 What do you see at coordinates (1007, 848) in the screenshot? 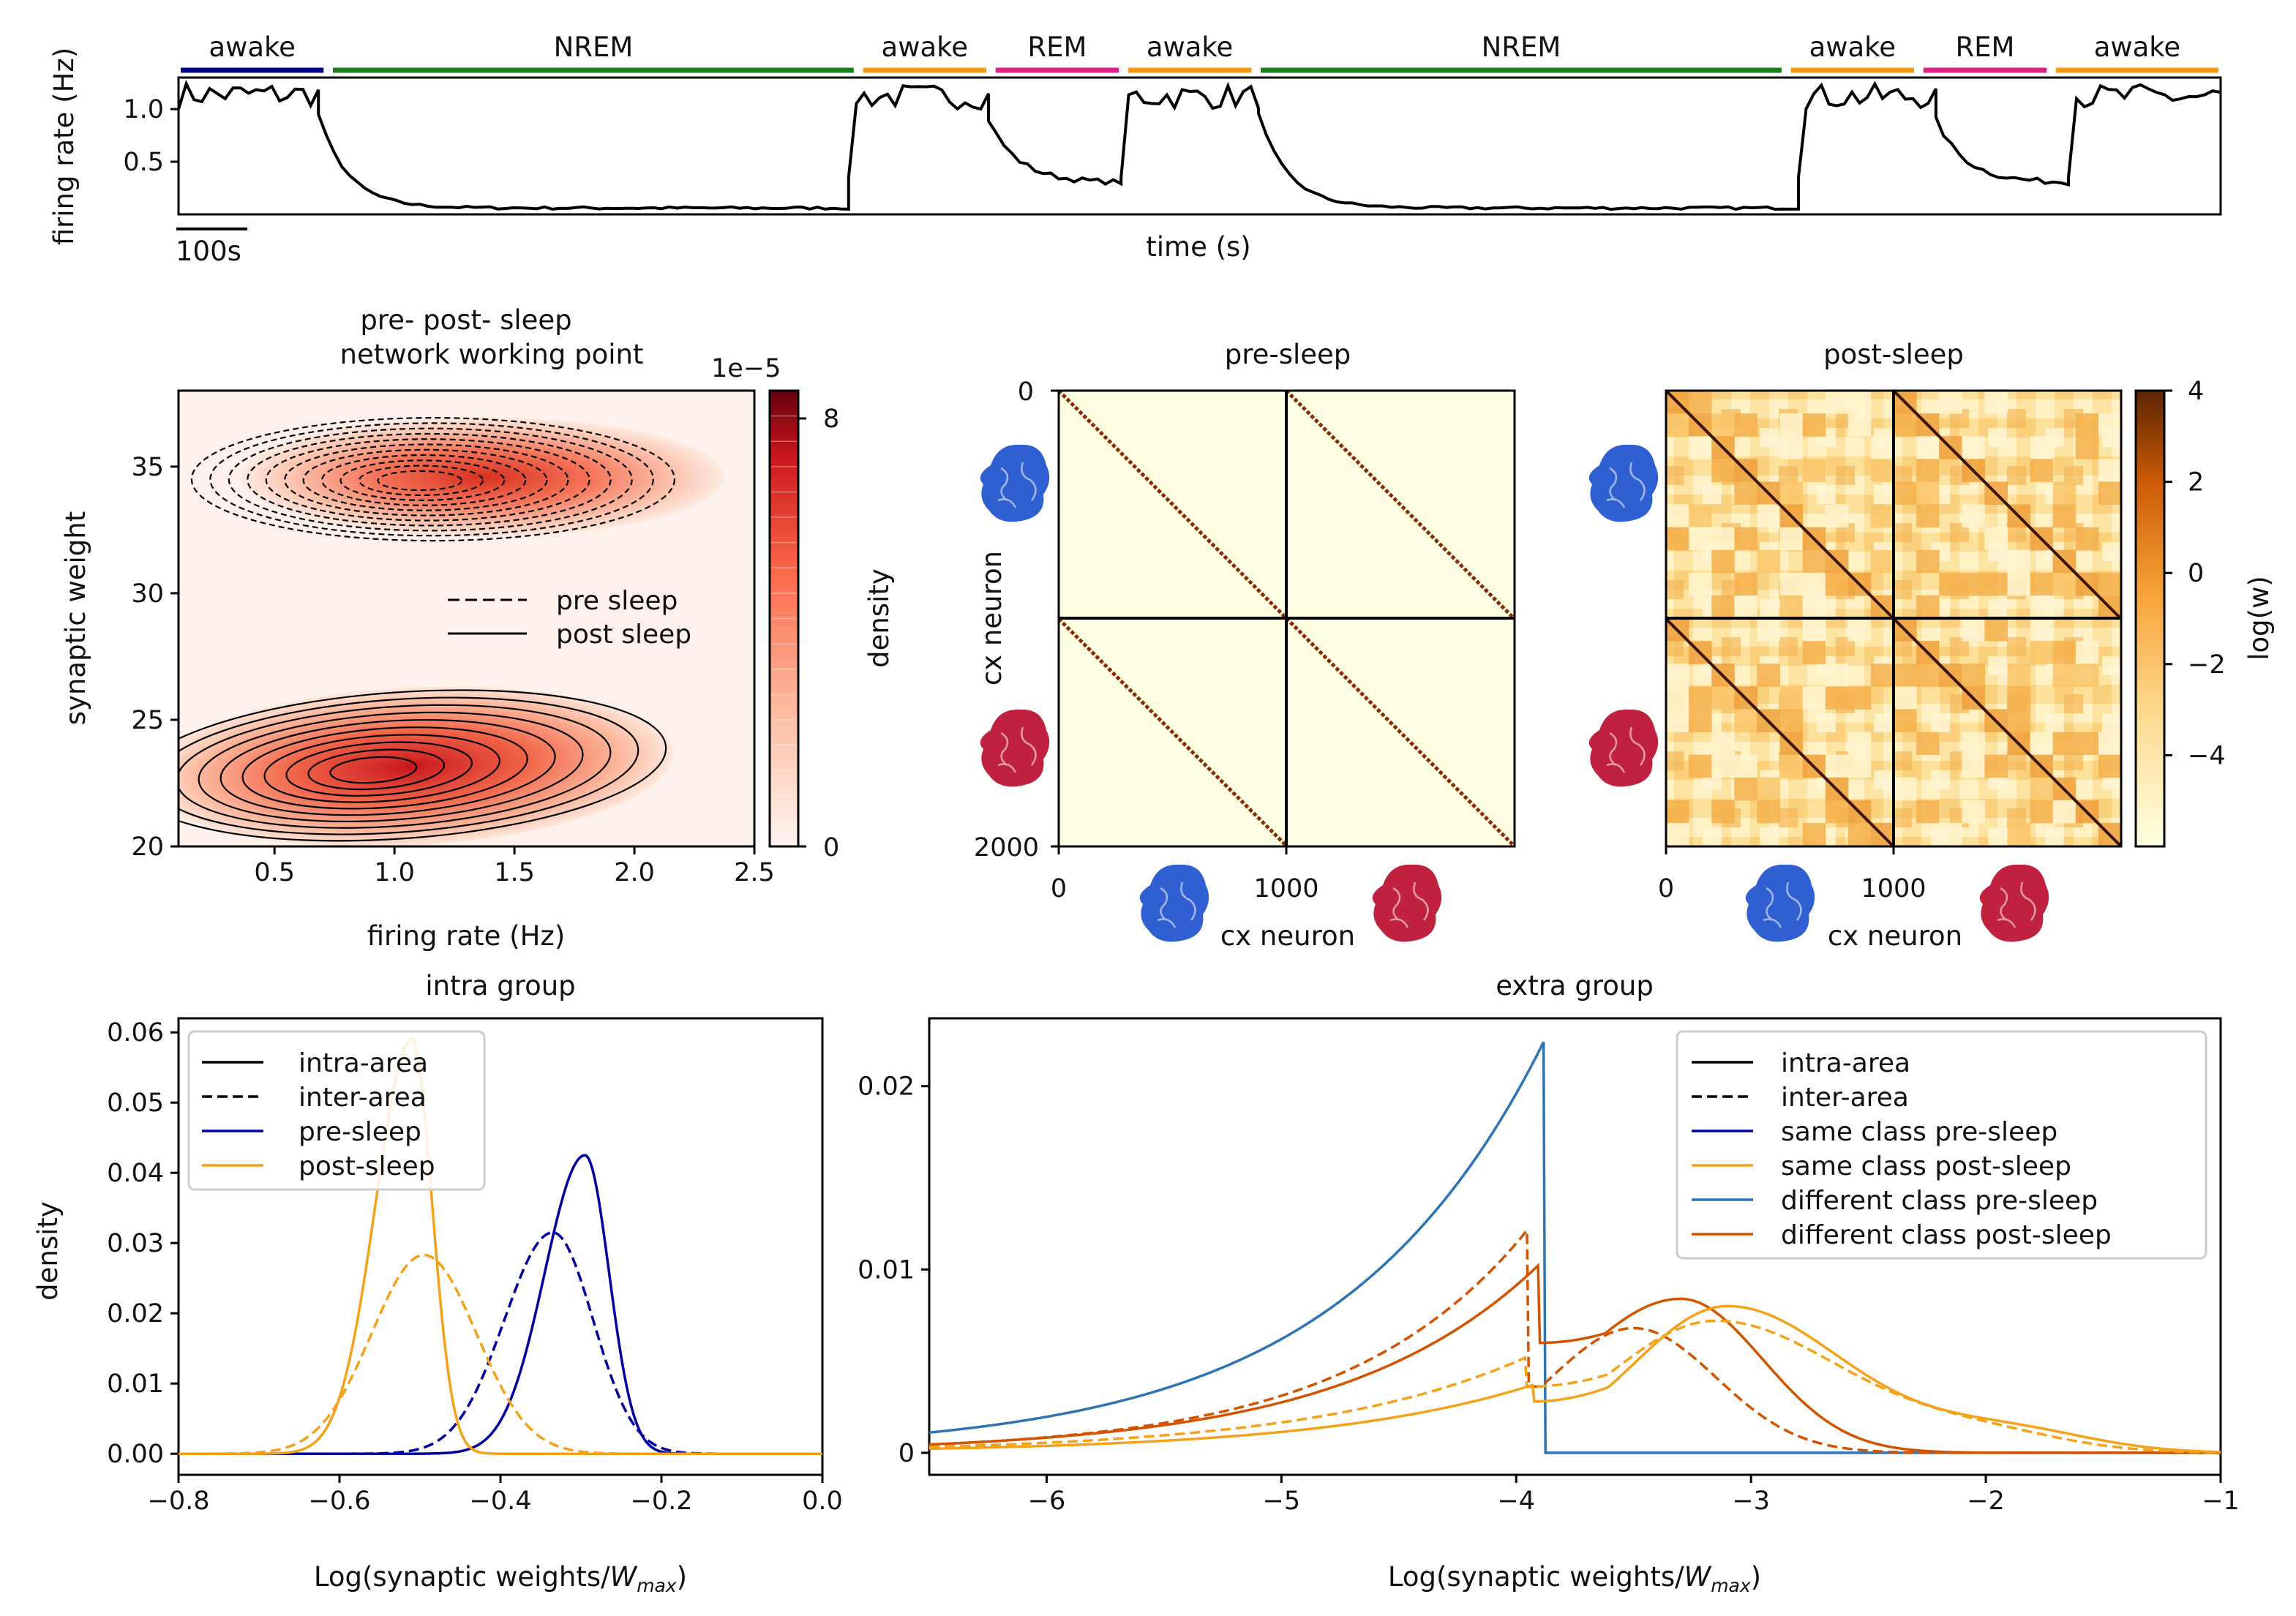
I see `pre-ytick-2000: 2000` at bounding box center [1007, 848].